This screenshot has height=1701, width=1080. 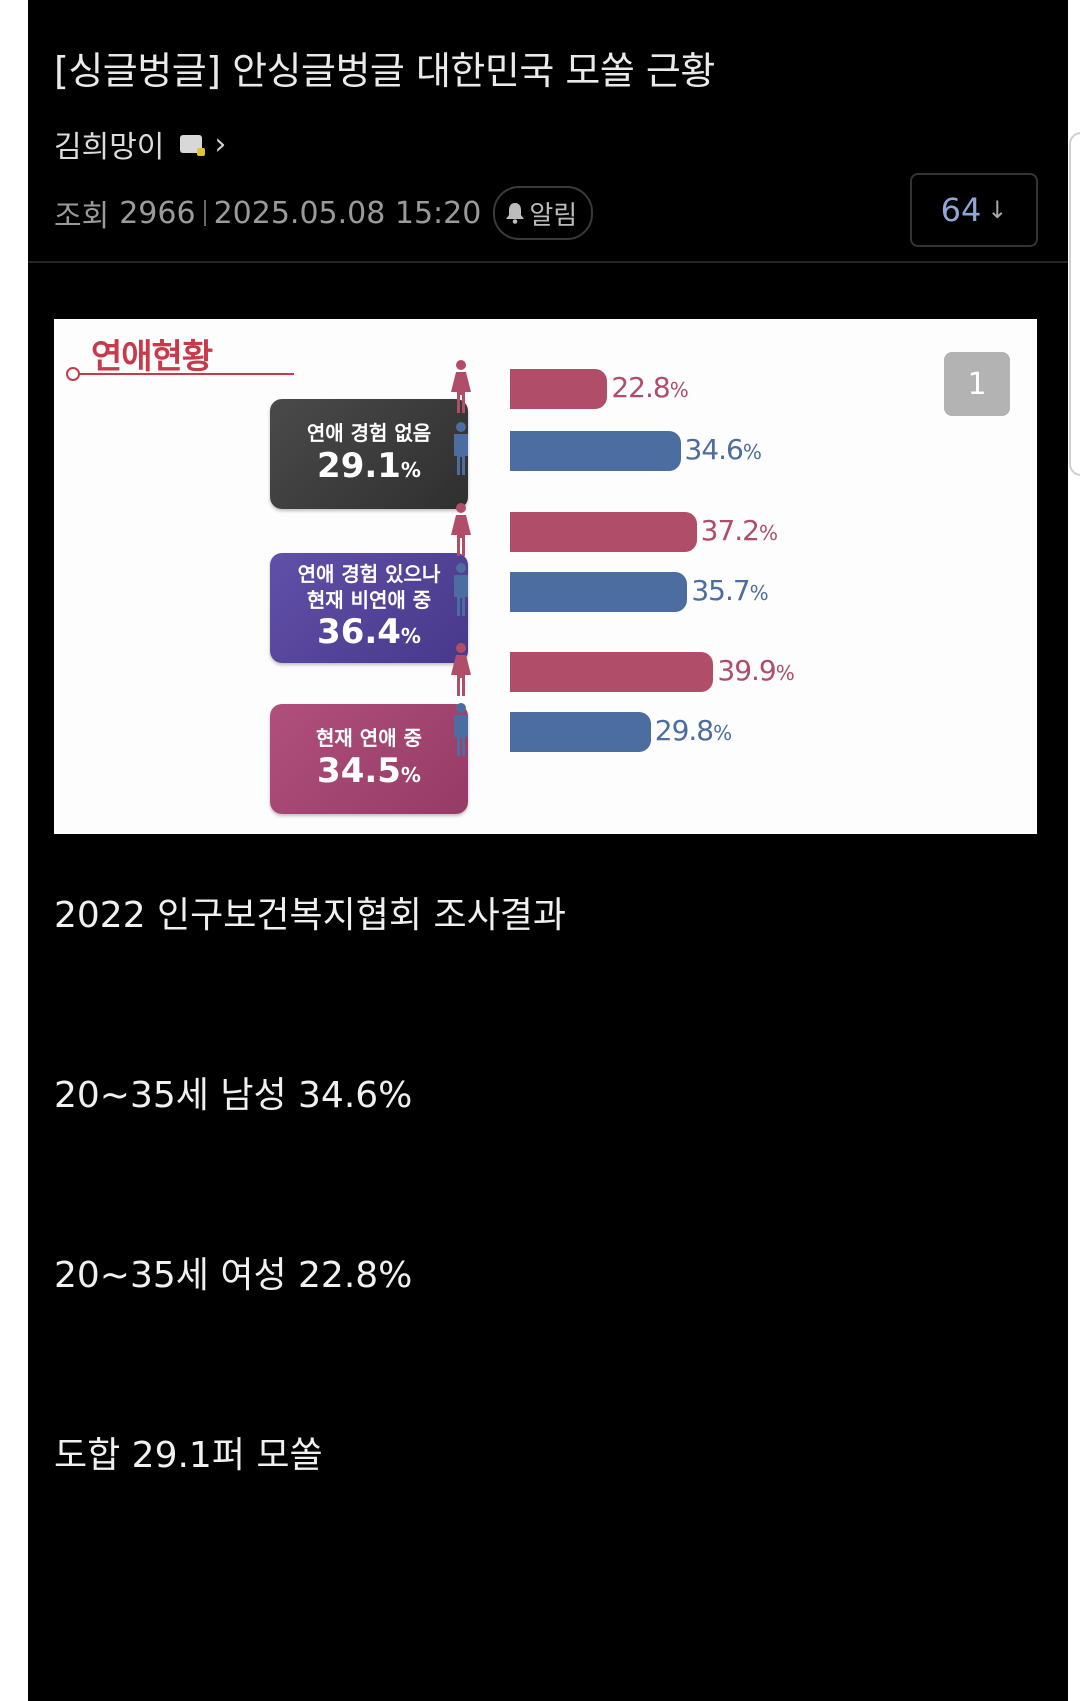 What do you see at coordinates (553, 215) in the screenshot?
I see `alarm-label: 알림` at bounding box center [553, 215].